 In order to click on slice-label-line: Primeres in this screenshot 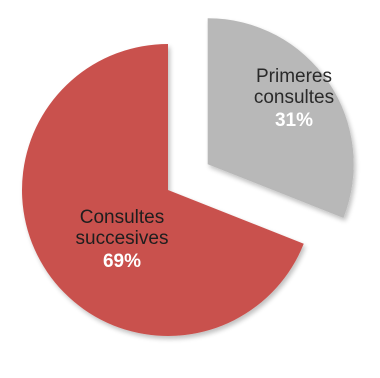, I will do `click(294, 76)`.